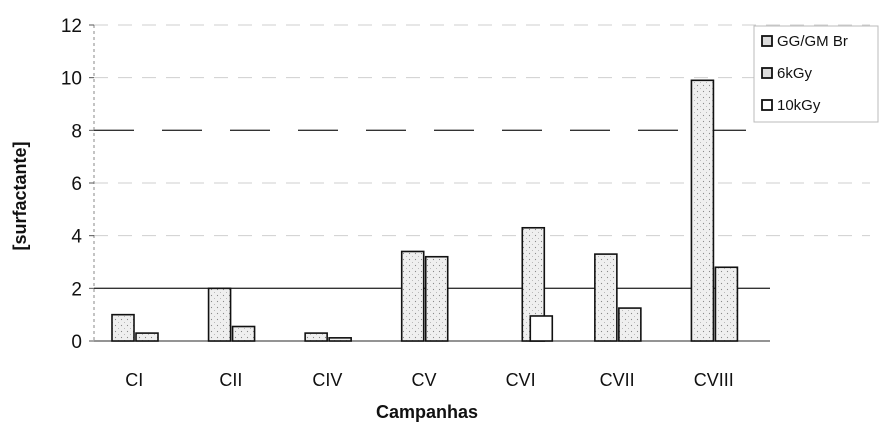 The width and height of the screenshot is (883, 430). Describe the element at coordinates (541, 328) in the screenshot. I see `bar-10kgy-cvi` at that location.